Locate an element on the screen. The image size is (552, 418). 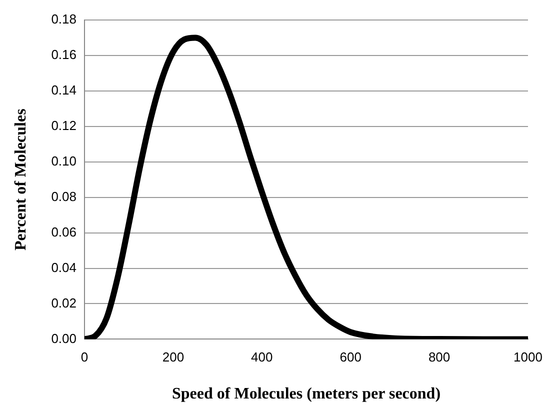
x-tick-label: 0 is located at coordinates (84, 357).